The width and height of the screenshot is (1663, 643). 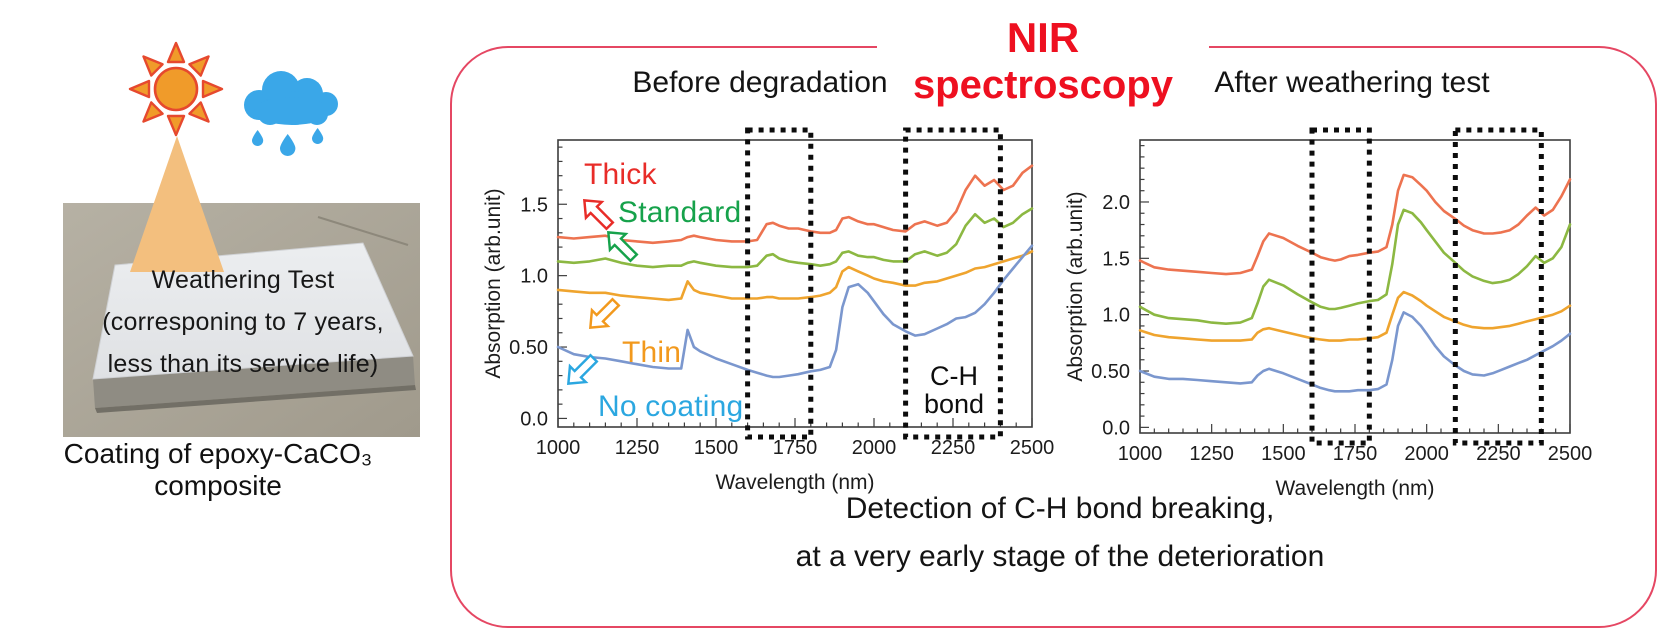 I want to click on weathering-text-line2: (corresponing to 7 years,, so click(x=243, y=322).